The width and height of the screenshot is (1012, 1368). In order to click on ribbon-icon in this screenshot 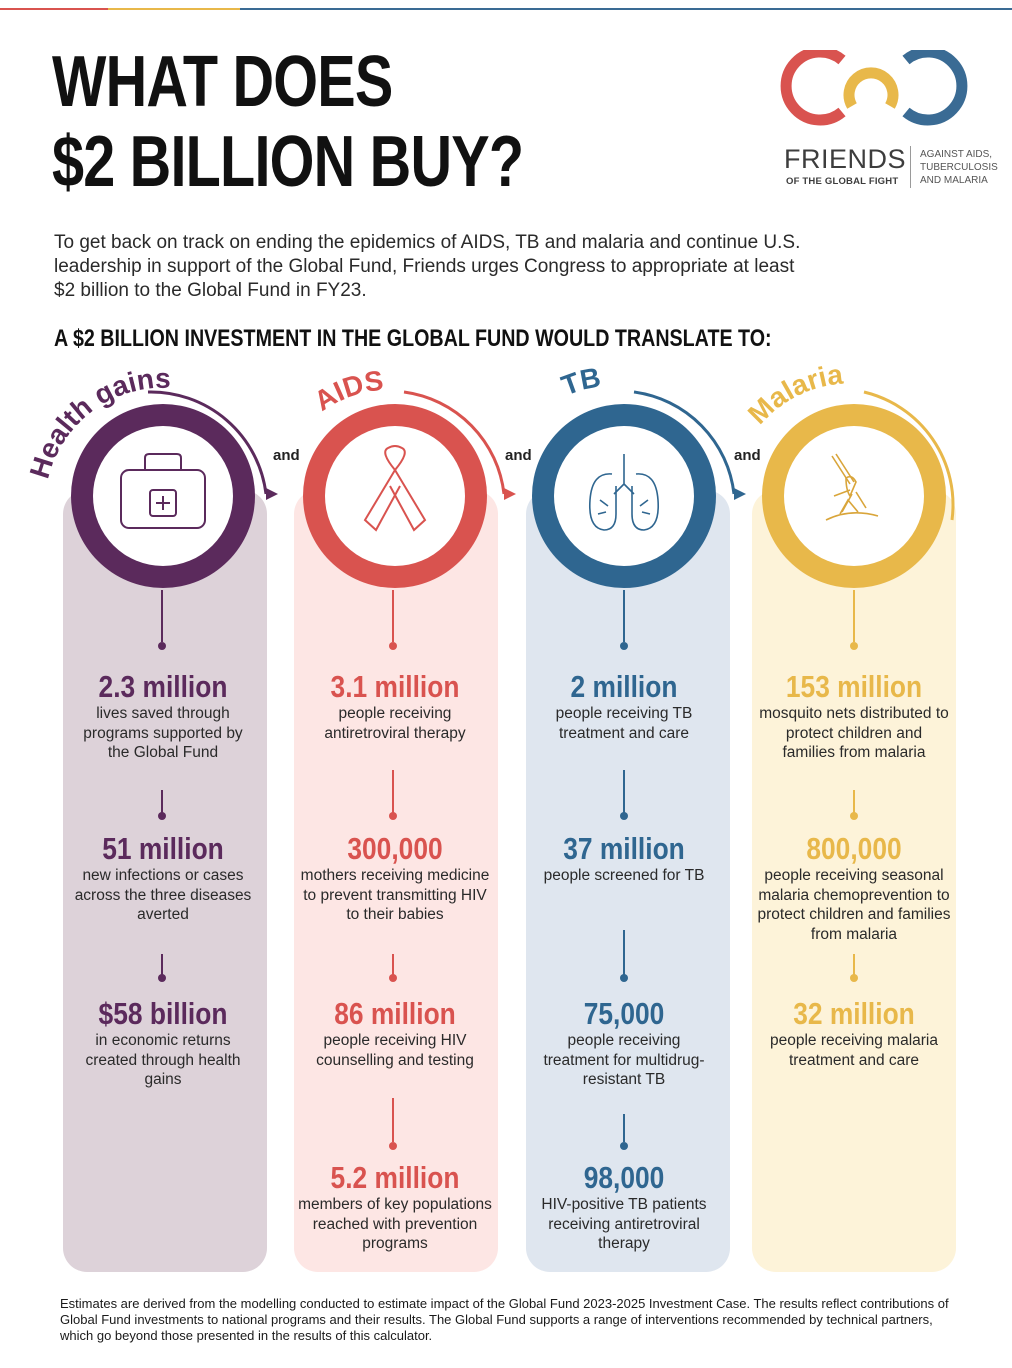, I will do `click(395, 488)`.